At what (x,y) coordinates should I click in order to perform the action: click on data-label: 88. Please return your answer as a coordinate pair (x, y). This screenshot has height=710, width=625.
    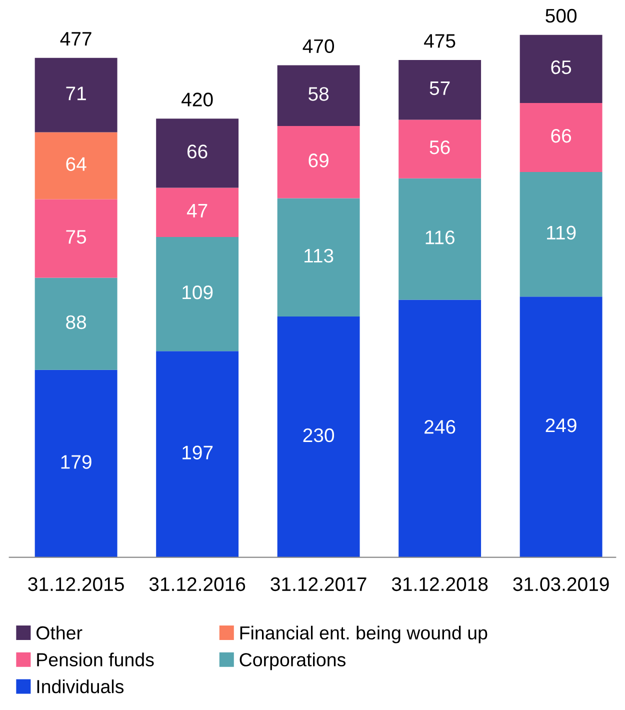
    Looking at the image, I should click on (76, 322).